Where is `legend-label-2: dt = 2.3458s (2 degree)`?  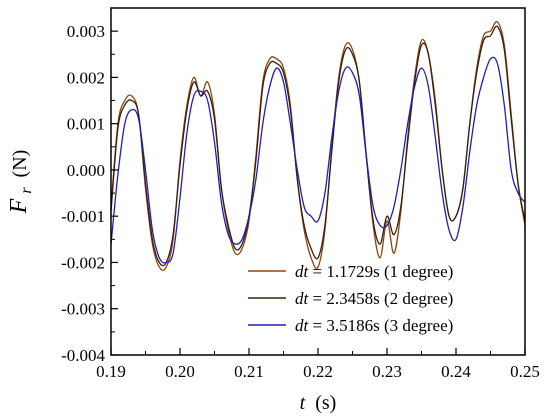 legend-label-2: dt = 2.3458s (2 degree) is located at coordinates (374, 298).